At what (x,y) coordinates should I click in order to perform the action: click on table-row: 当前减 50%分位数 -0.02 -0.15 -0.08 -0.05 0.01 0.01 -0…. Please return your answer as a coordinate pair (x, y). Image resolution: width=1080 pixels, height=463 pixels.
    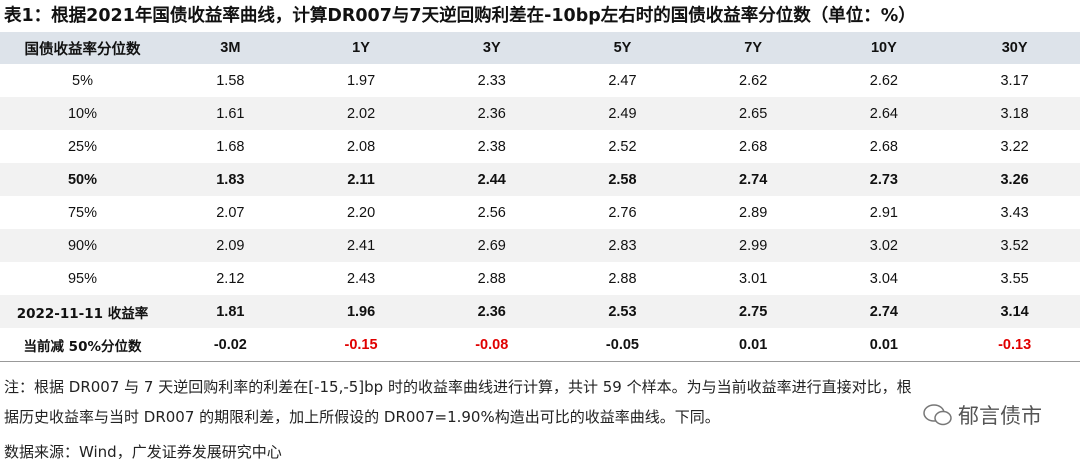
    Looking at the image, I should click on (540, 345).